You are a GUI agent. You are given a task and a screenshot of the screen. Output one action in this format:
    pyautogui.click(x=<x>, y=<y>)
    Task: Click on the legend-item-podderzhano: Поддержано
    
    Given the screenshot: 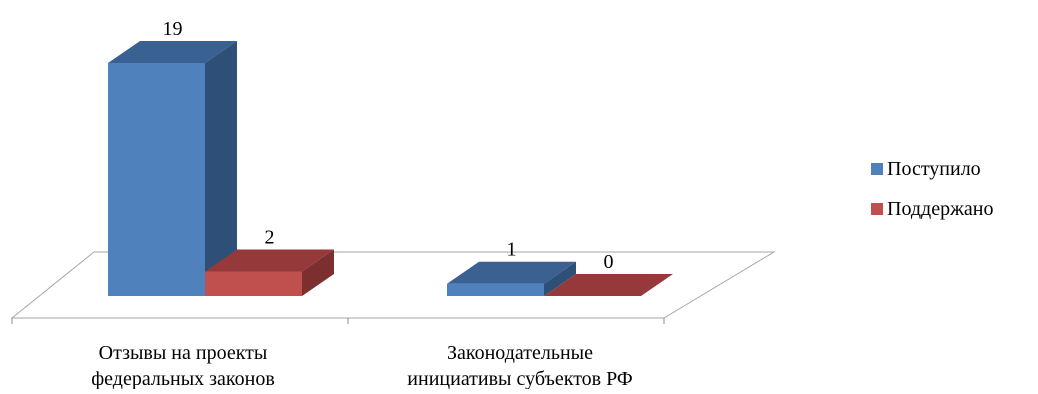 What is the action you would take?
    pyautogui.click(x=953, y=209)
    